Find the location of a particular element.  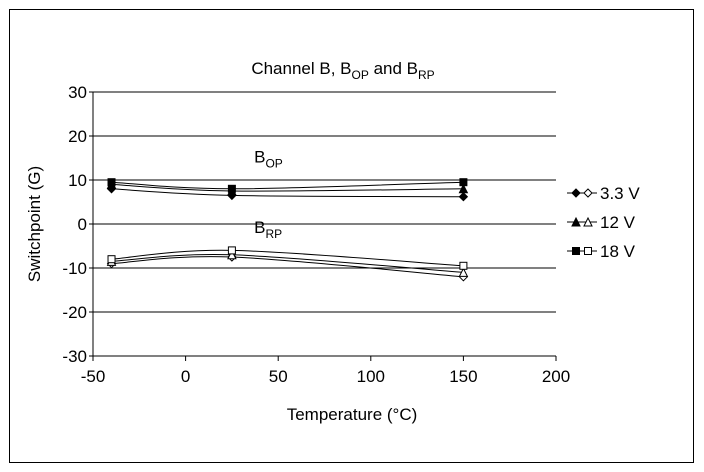

y-tick-label: 30 is located at coordinates (77, 92).